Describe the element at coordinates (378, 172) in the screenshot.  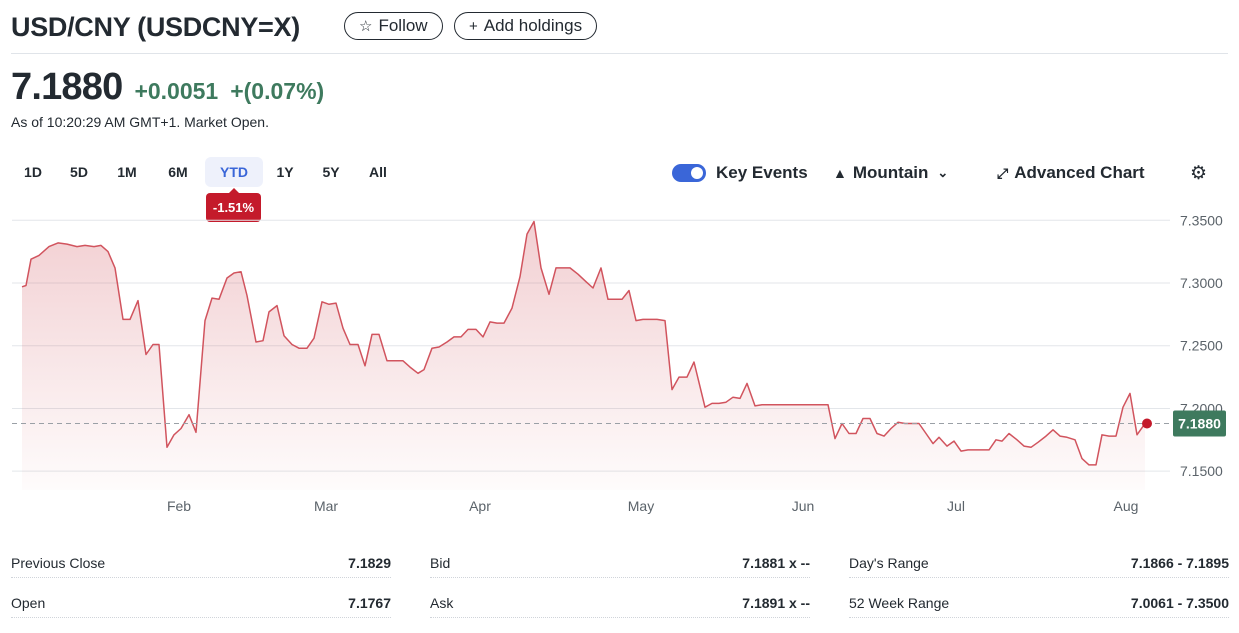
I see `range-tab-all: All` at that location.